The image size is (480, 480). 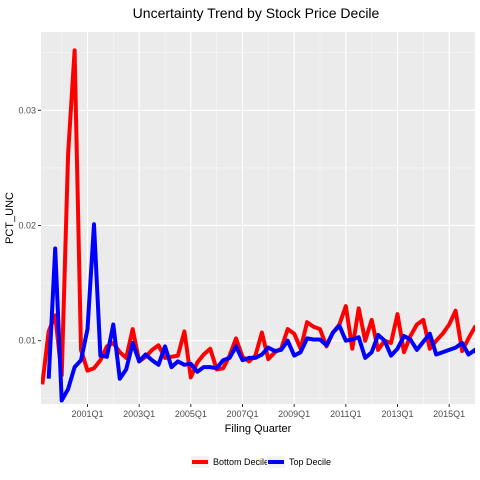 I want to click on y-tick-label: 0.01, so click(x=27, y=341).